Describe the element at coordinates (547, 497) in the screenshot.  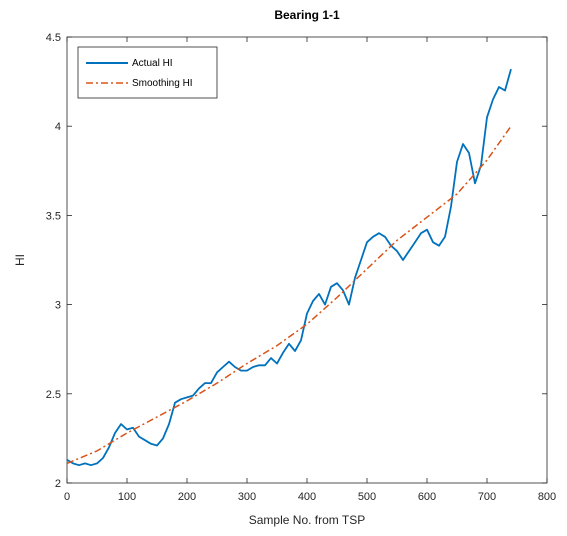
I see `x-tick-label: 800` at that location.